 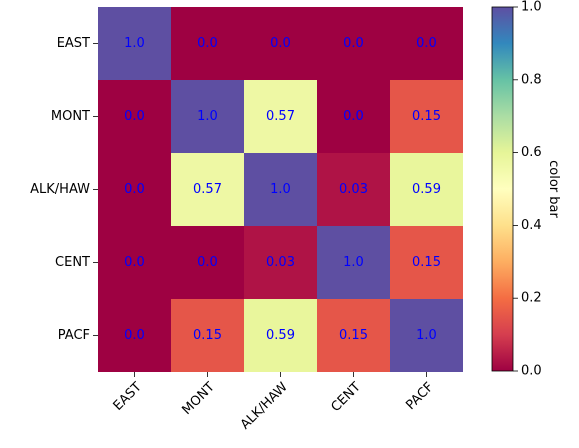 I want to click on y-tick-label: CENT, so click(x=72, y=262).